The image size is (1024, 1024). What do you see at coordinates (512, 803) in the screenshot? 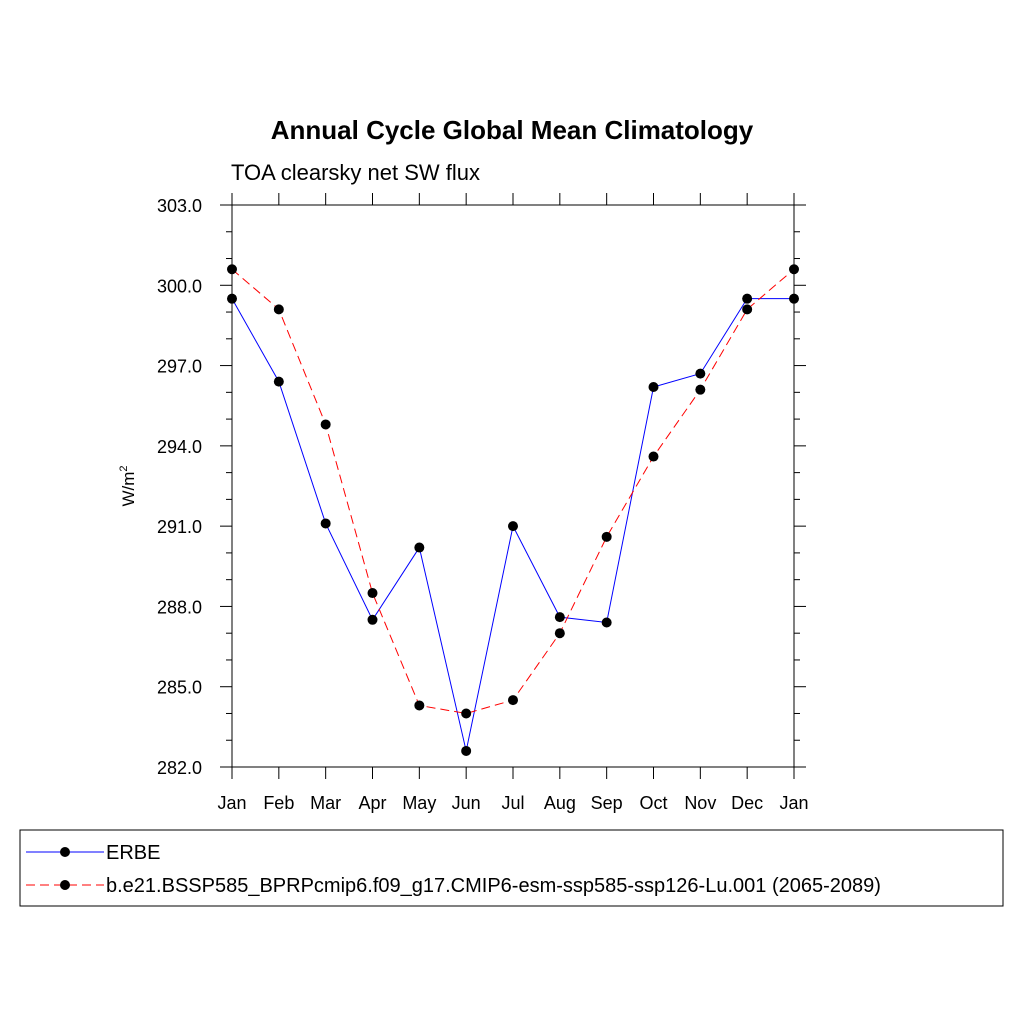
I see `x-tick-label: Jul` at bounding box center [512, 803].